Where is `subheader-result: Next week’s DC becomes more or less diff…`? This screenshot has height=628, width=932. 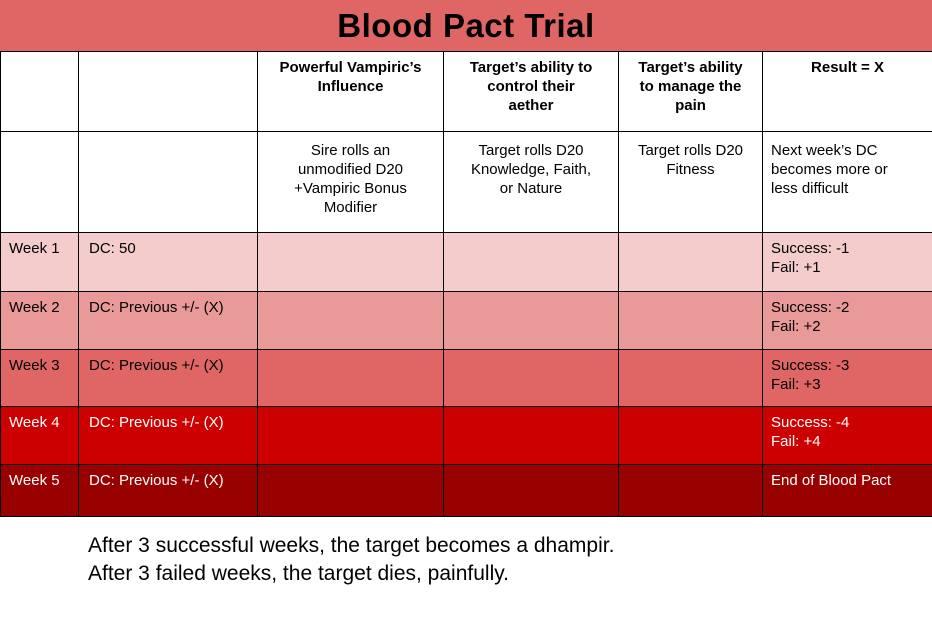 subheader-result: Next week’s DC becomes more or less diff… is located at coordinates (847, 182).